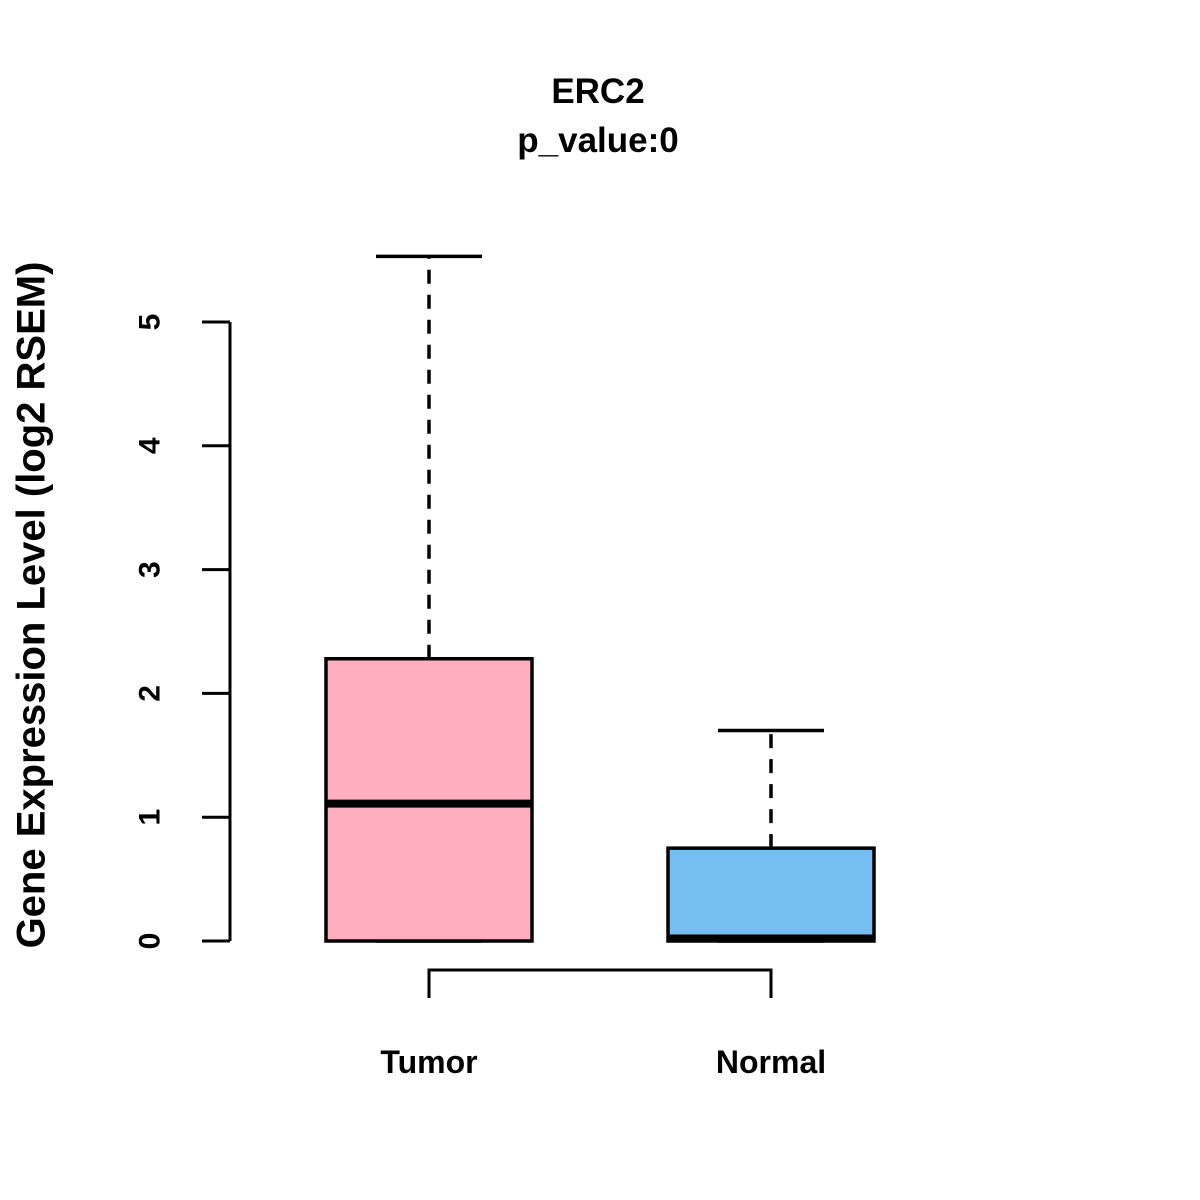  I want to click on y-tick-label: 0, so click(150, 941).